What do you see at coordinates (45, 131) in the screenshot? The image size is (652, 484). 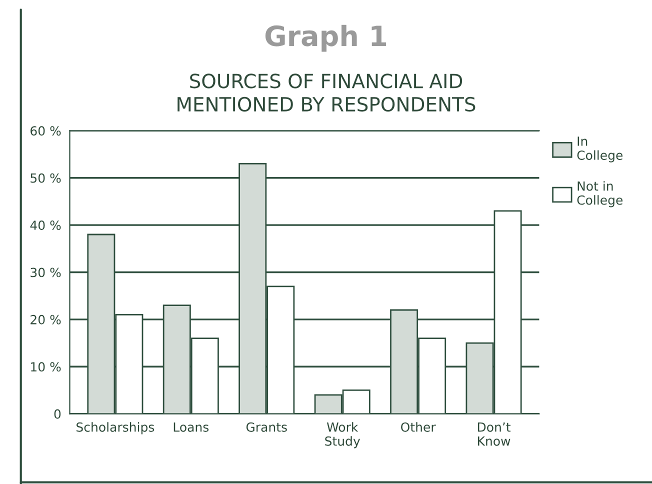 I see `y-tick-label: 60 %` at bounding box center [45, 131].